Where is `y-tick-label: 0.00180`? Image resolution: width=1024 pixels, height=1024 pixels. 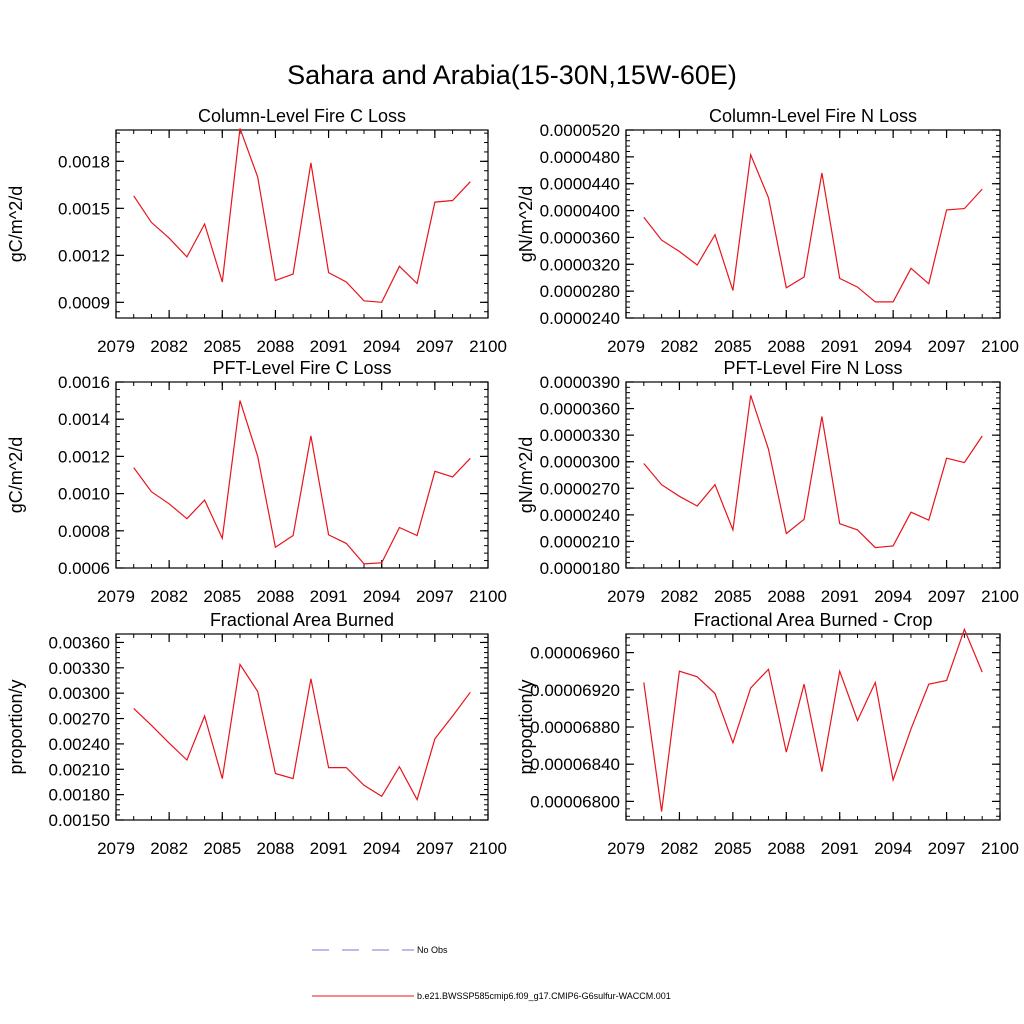 y-tick-label: 0.00180 is located at coordinates (79, 795).